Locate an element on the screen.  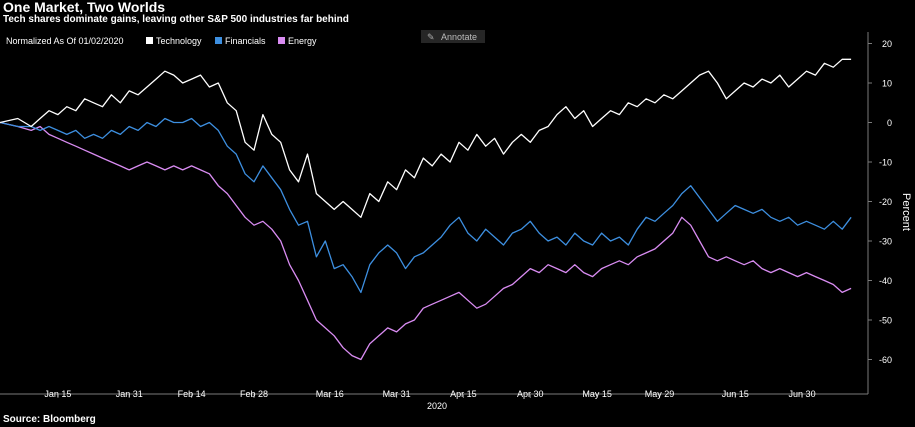
pencil-icon: ✎ is located at coordinates (431, 37).